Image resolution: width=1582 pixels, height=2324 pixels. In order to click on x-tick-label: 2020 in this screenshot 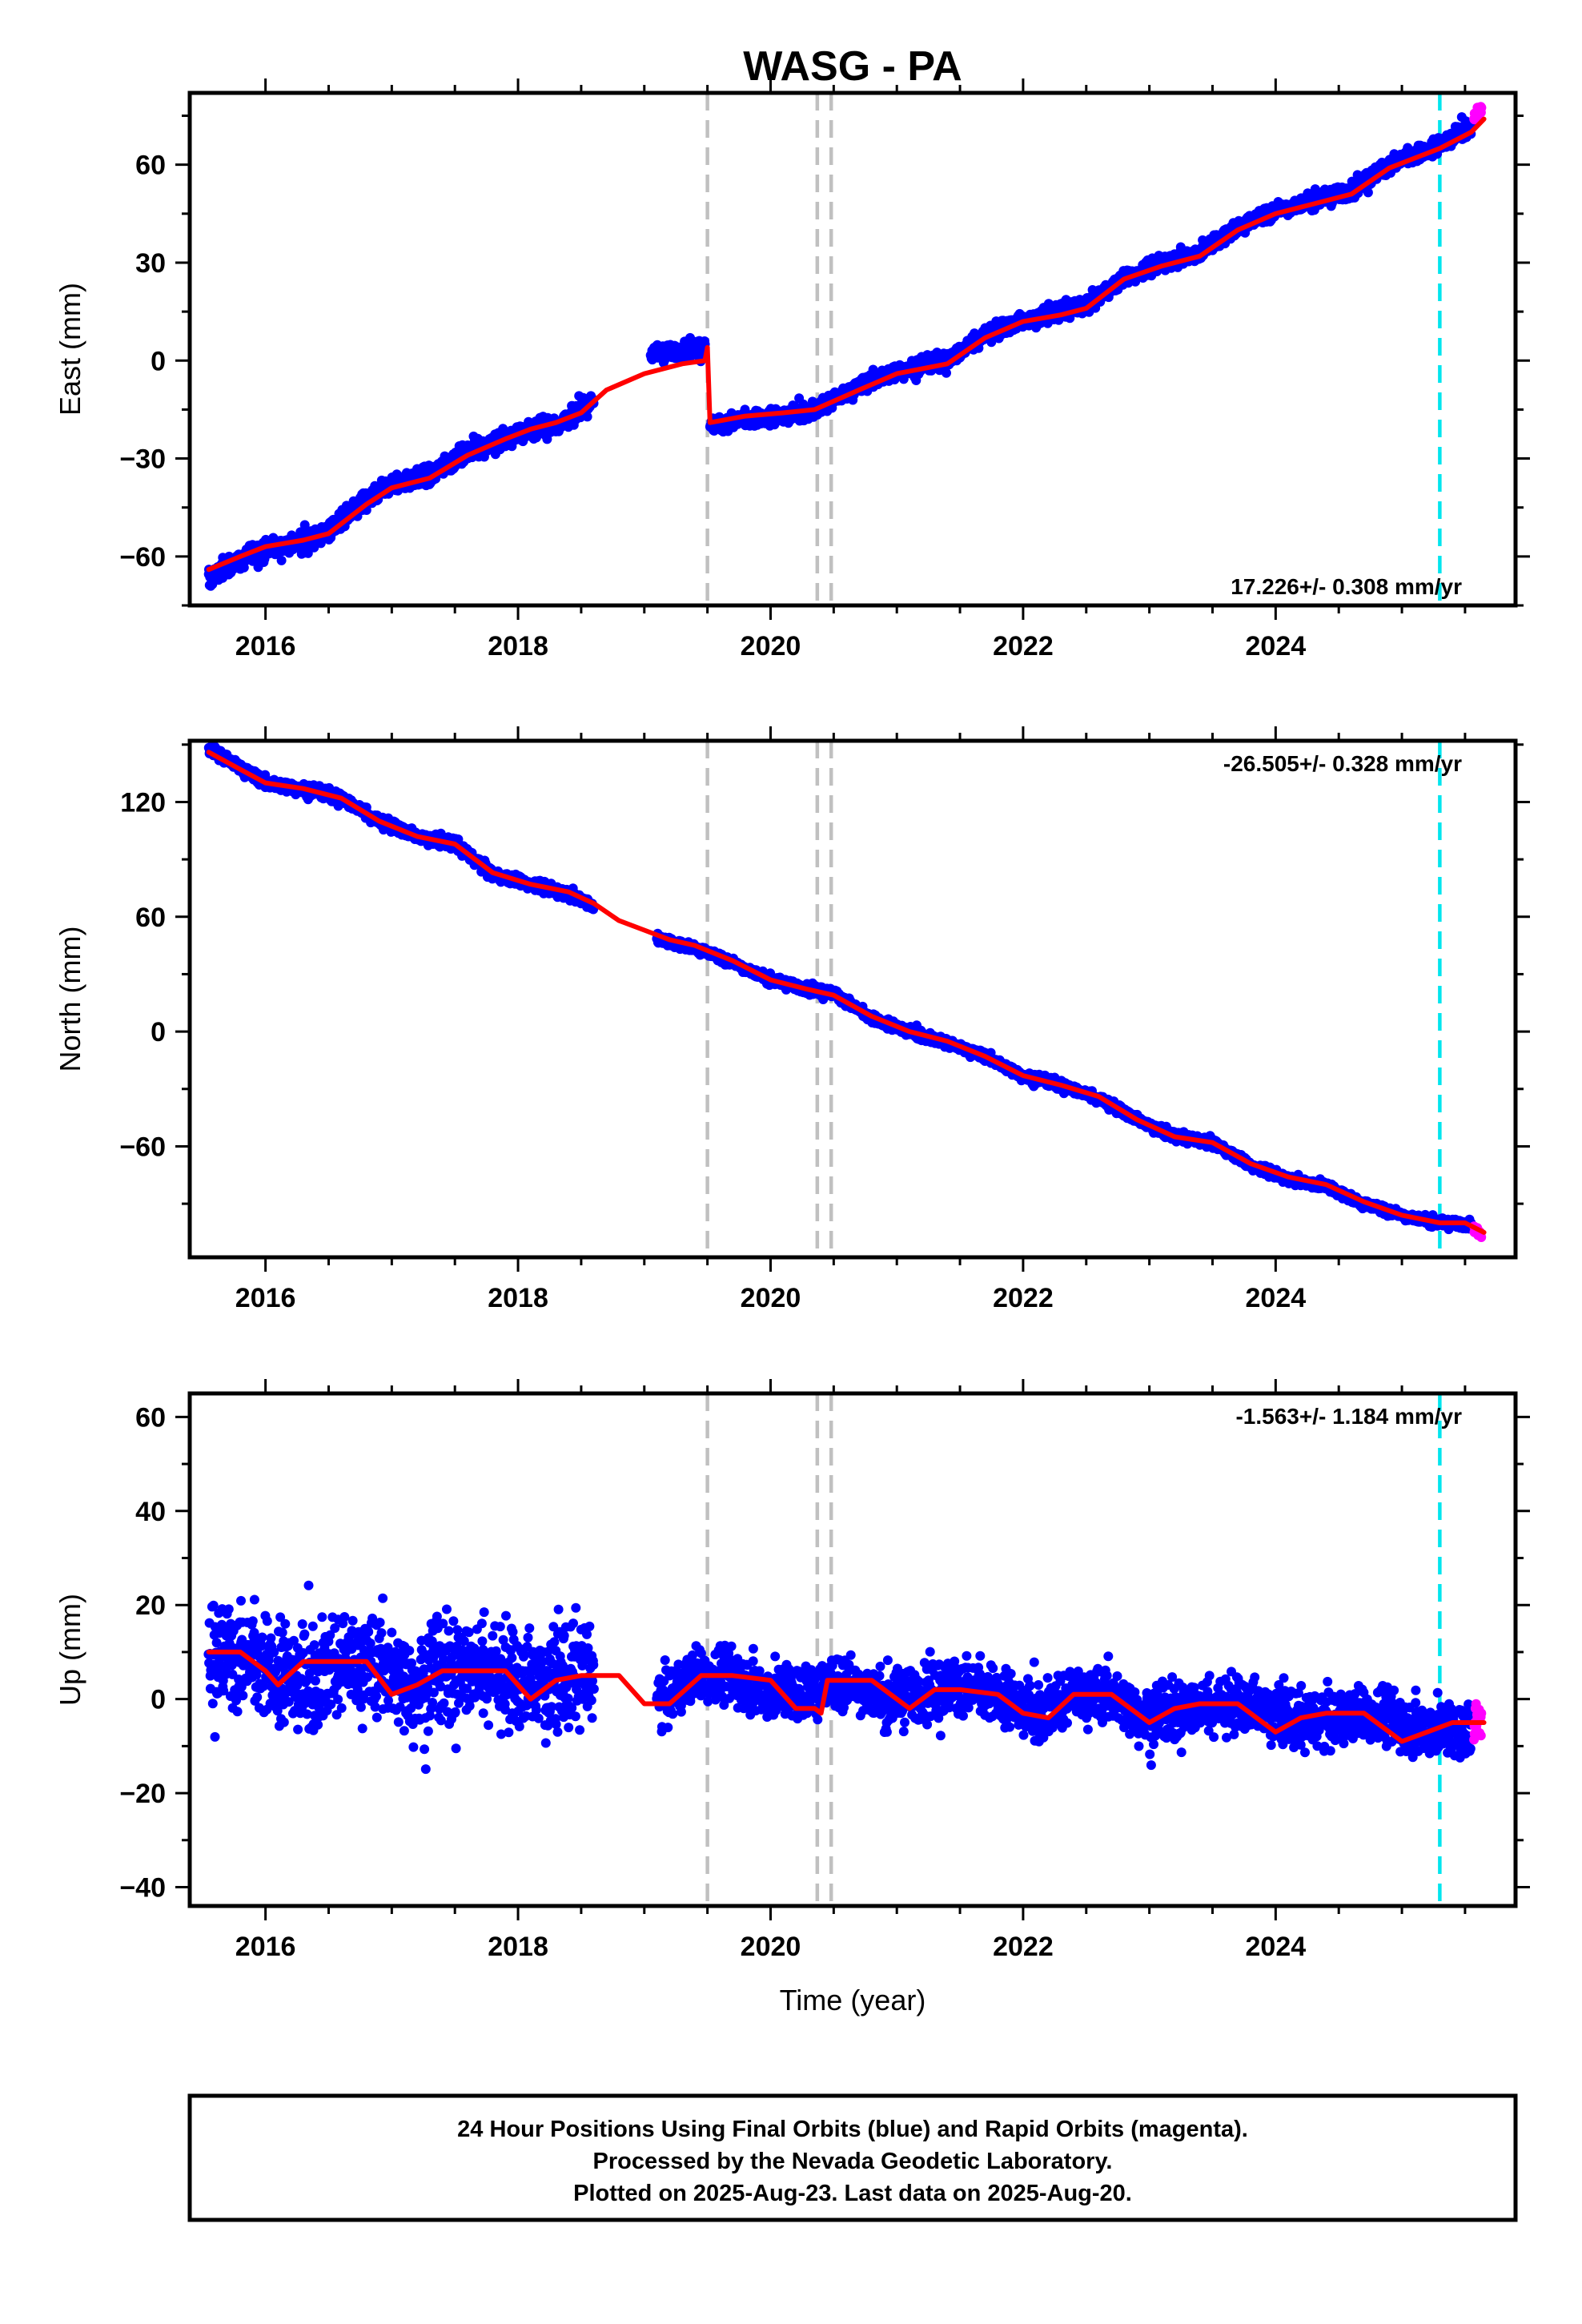, I will do `click(771, 646)`.